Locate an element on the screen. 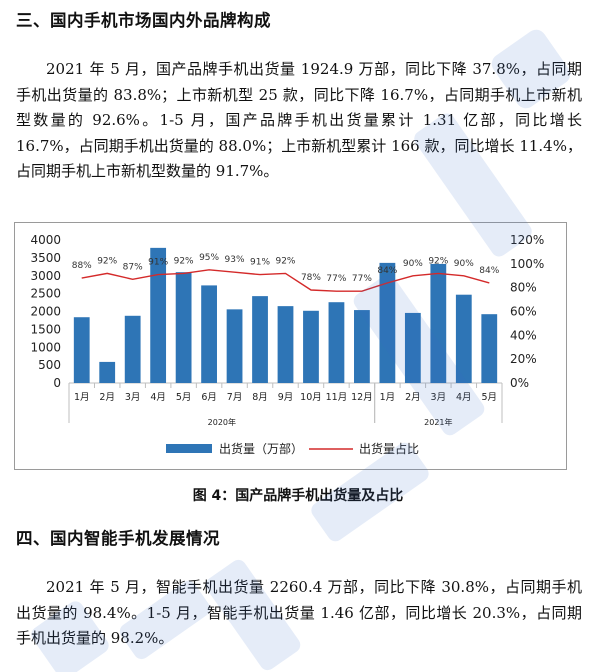 The height and width of the screenshot is (672, 596). x-tick-label: 11月 is located at coordinates (337, 397).